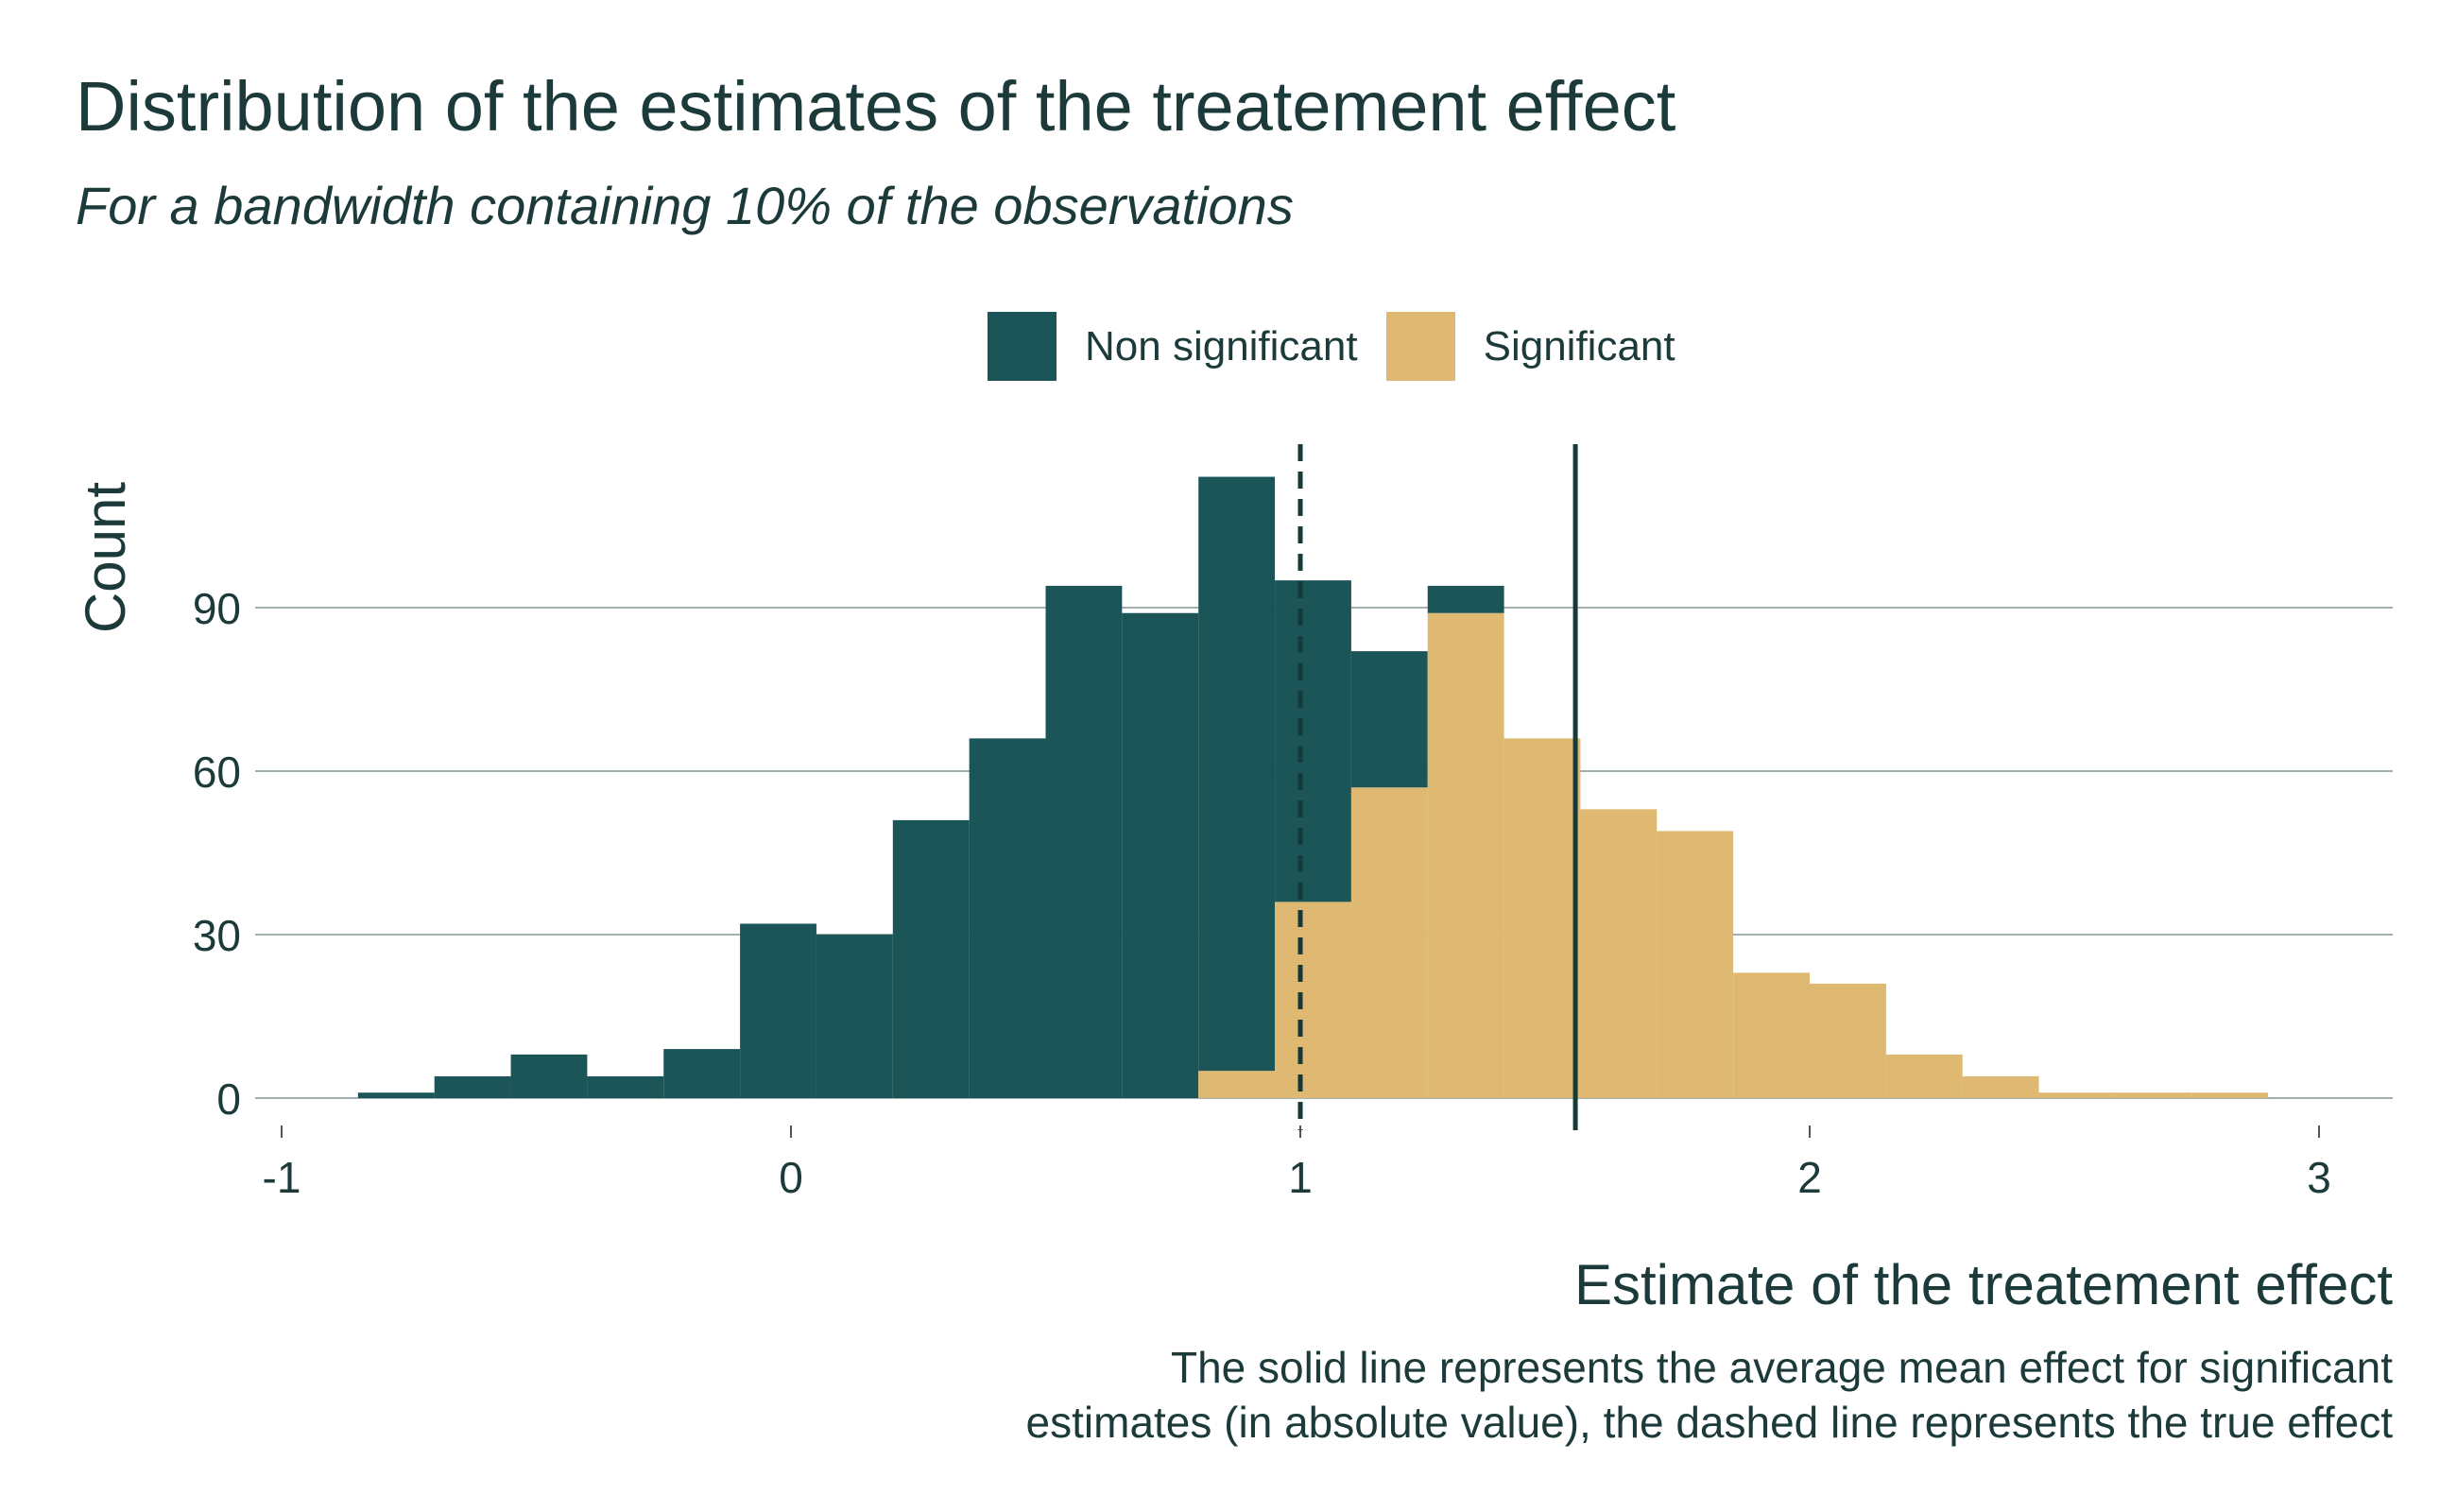 The image size is (2457, 1512). I want to click on legend-item-non-significant: Non significant, so click(1173, 346).